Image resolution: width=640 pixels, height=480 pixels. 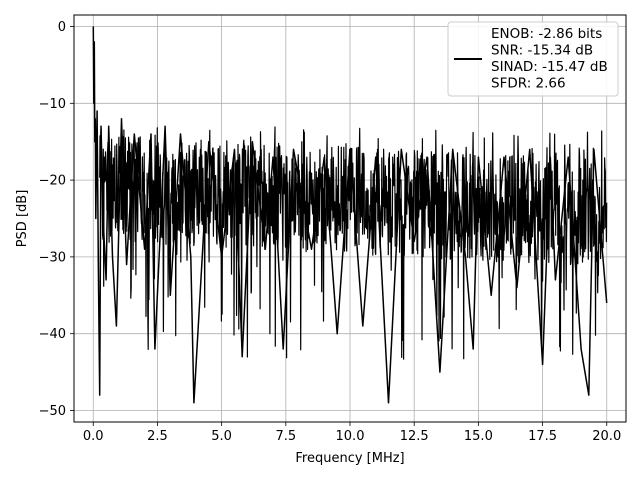 I want to click on legend-snr: SNR: -15.34 dB, so click(x=542, y=51).